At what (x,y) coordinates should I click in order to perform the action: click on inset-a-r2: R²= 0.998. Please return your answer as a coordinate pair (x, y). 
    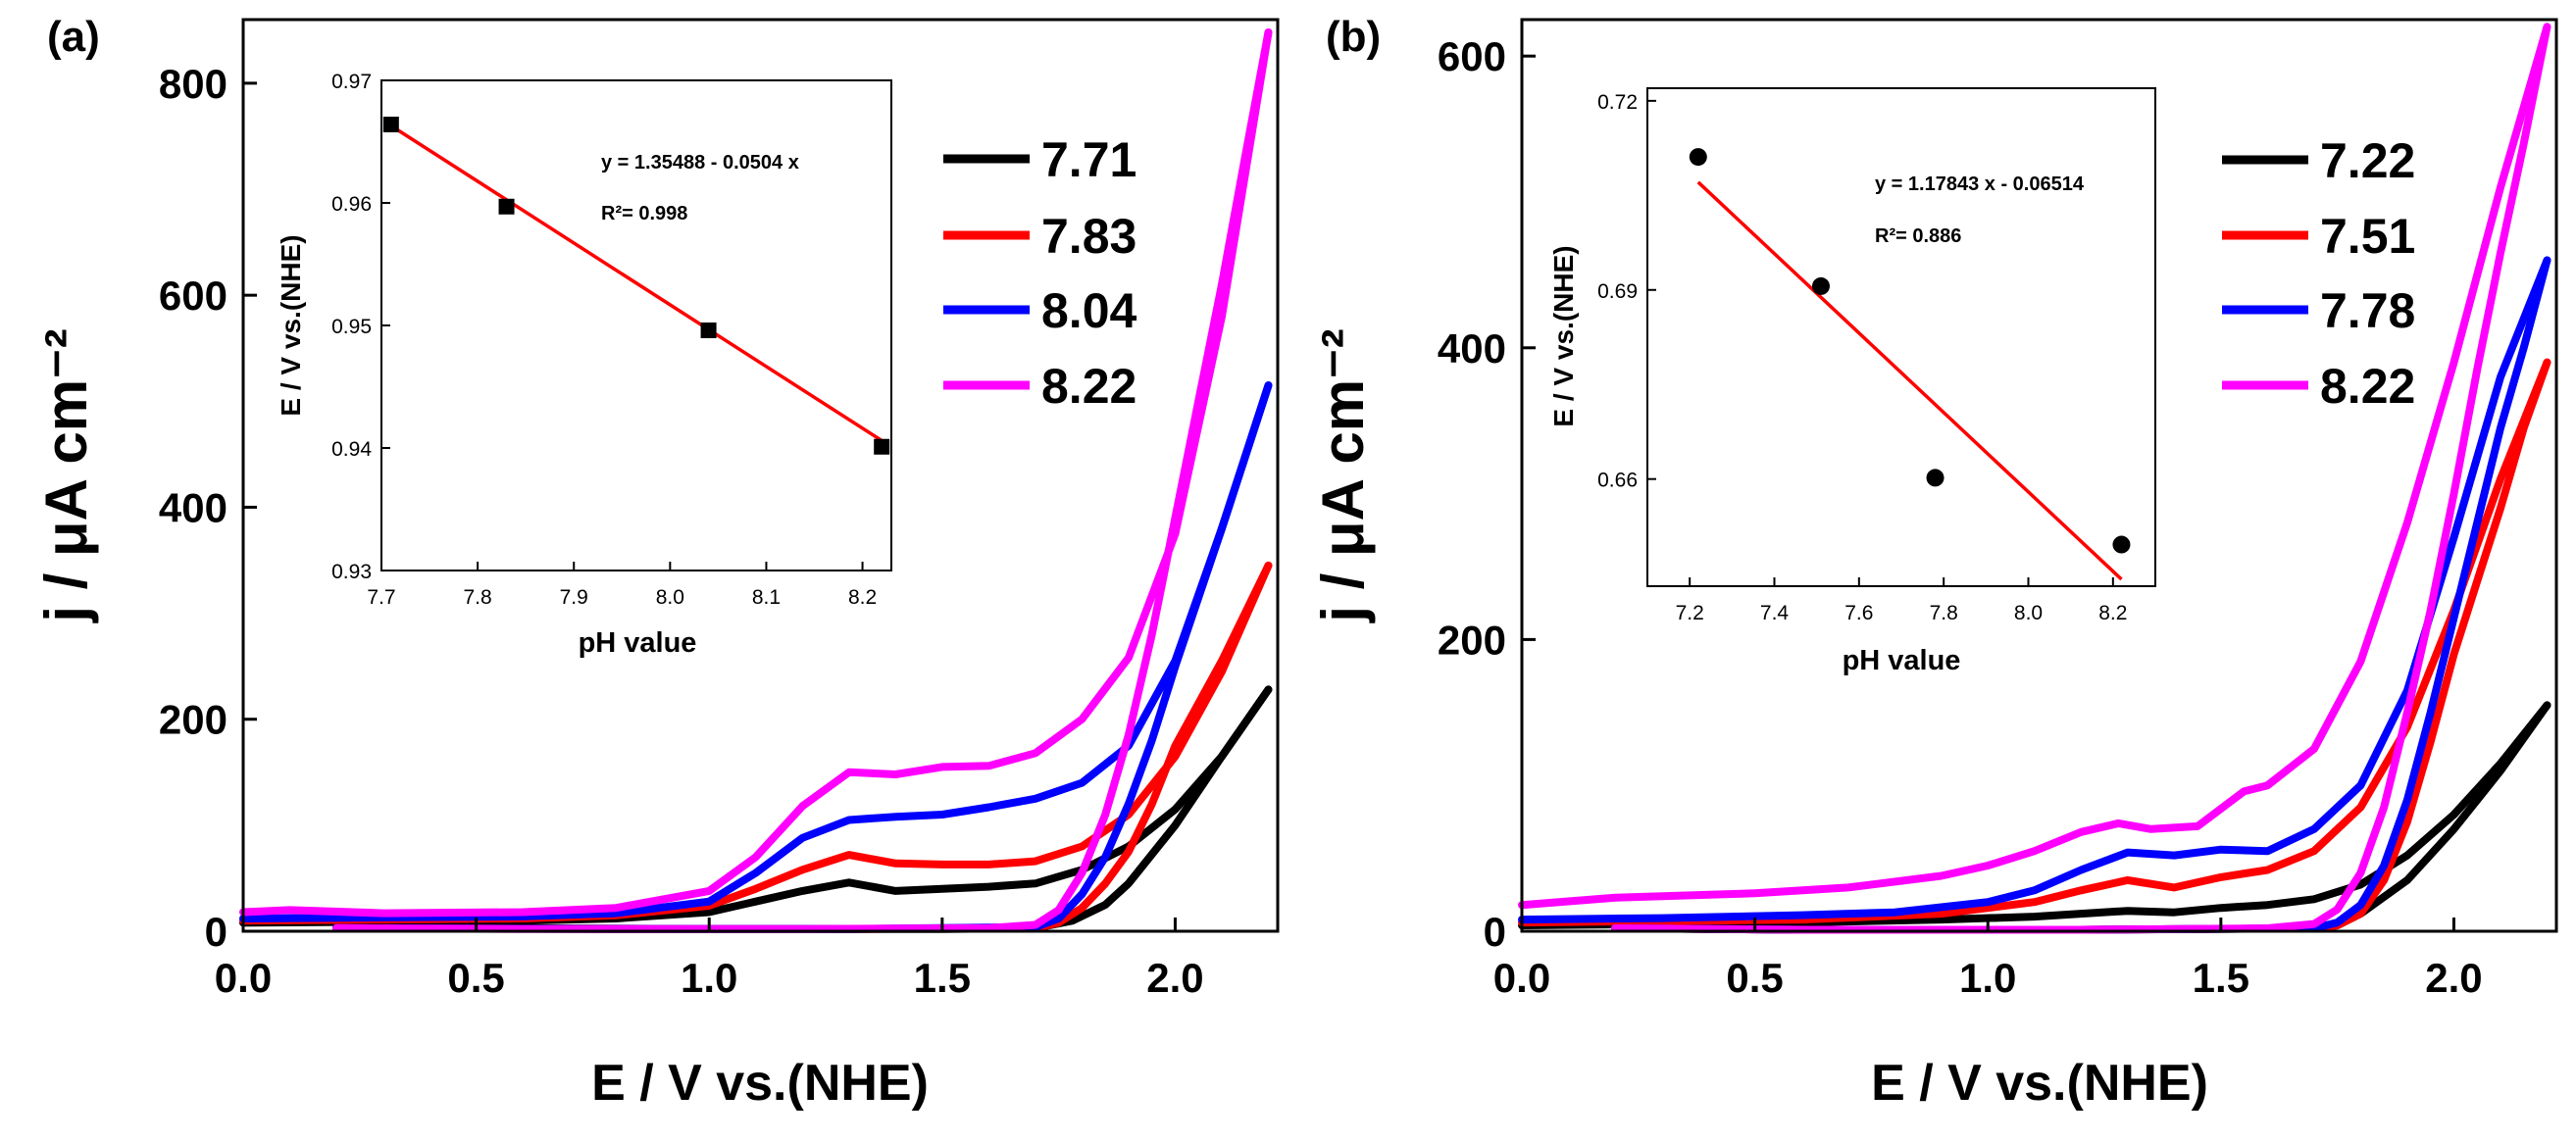
    Looking at the image, I should click on (644, 213).